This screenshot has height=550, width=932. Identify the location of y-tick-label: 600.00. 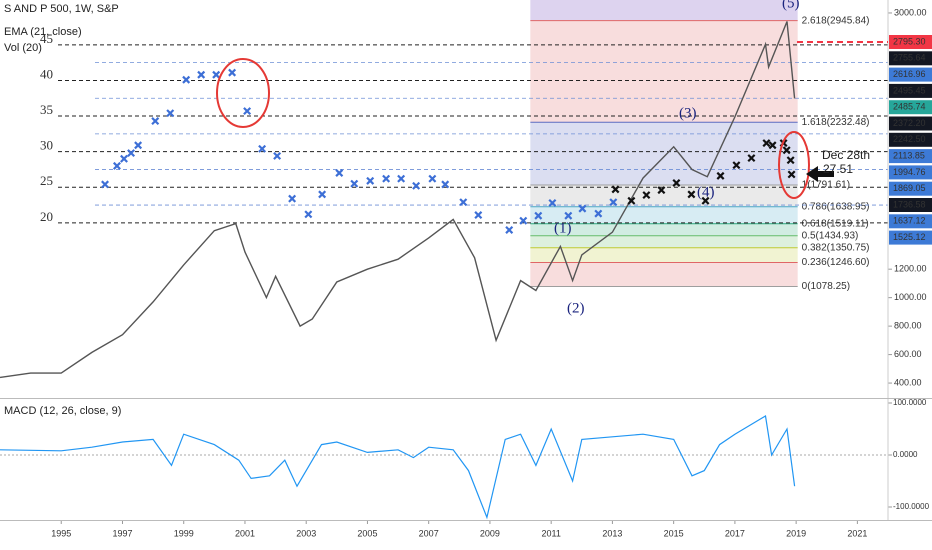
(908, 354).